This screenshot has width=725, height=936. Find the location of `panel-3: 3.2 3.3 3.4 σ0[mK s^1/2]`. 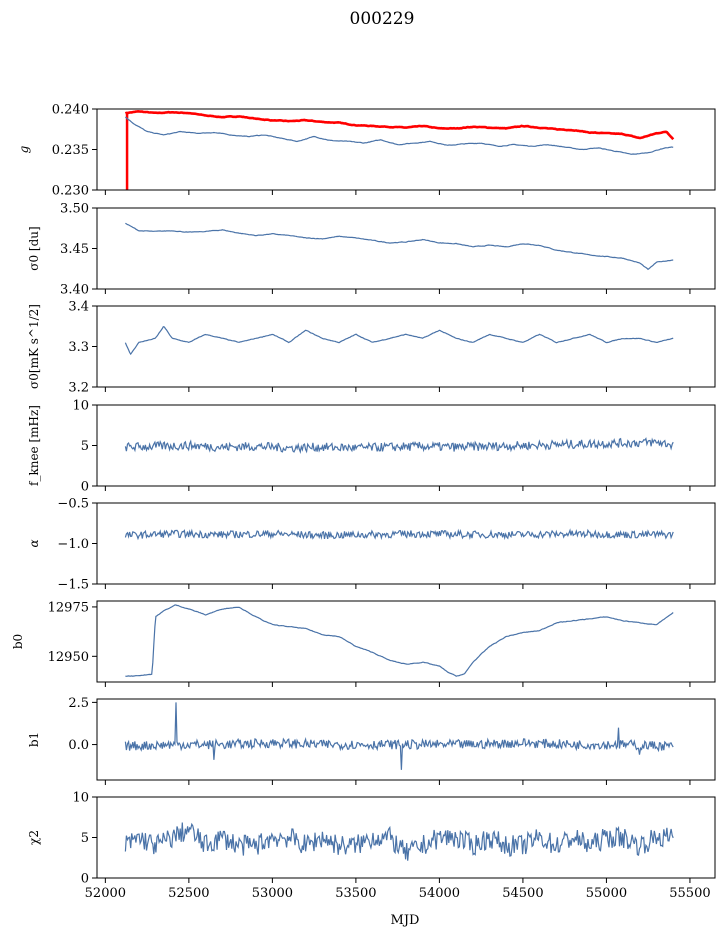

panel-3: 3.2 3.3 3.4 σ0[mK s^1/2] is located at coordinates (371, 348).